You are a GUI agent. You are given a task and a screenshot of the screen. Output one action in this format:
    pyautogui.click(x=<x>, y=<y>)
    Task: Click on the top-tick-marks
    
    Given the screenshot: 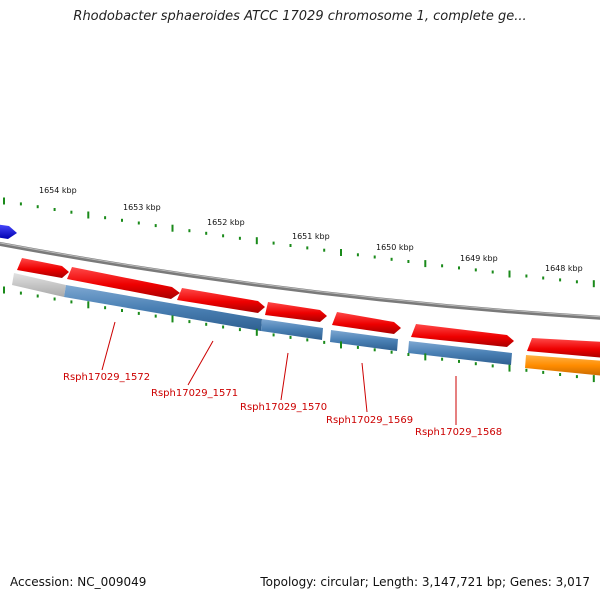 What is the action you would take?
    pyautogui.click(x=299, y=242)
    